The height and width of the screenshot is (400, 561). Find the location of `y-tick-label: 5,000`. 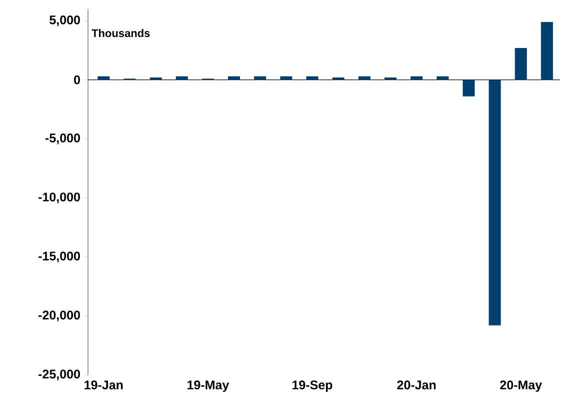

y-tick-label: 5,000 is located at coordinates (65, 20).